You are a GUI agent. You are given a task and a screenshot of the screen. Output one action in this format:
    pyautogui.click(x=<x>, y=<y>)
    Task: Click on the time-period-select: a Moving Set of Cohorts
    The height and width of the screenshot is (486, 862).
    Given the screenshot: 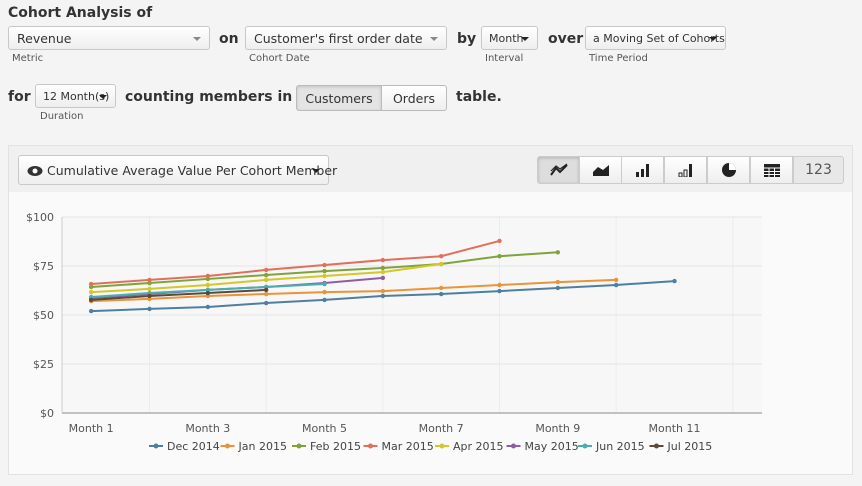 What is the action you would take?
    pyautogui.click(x=655, y=38)
    